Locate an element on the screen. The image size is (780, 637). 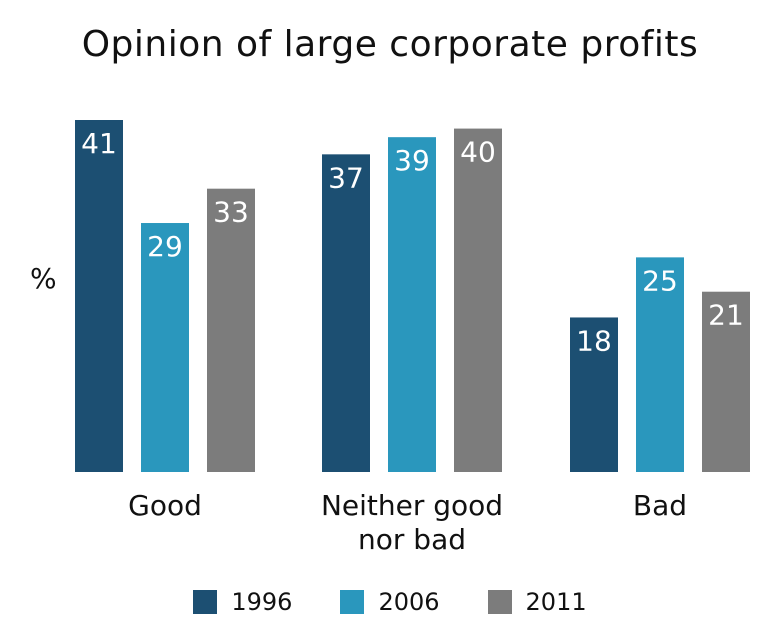
bar-value-label: 21 is located at coordinates (726, 315).